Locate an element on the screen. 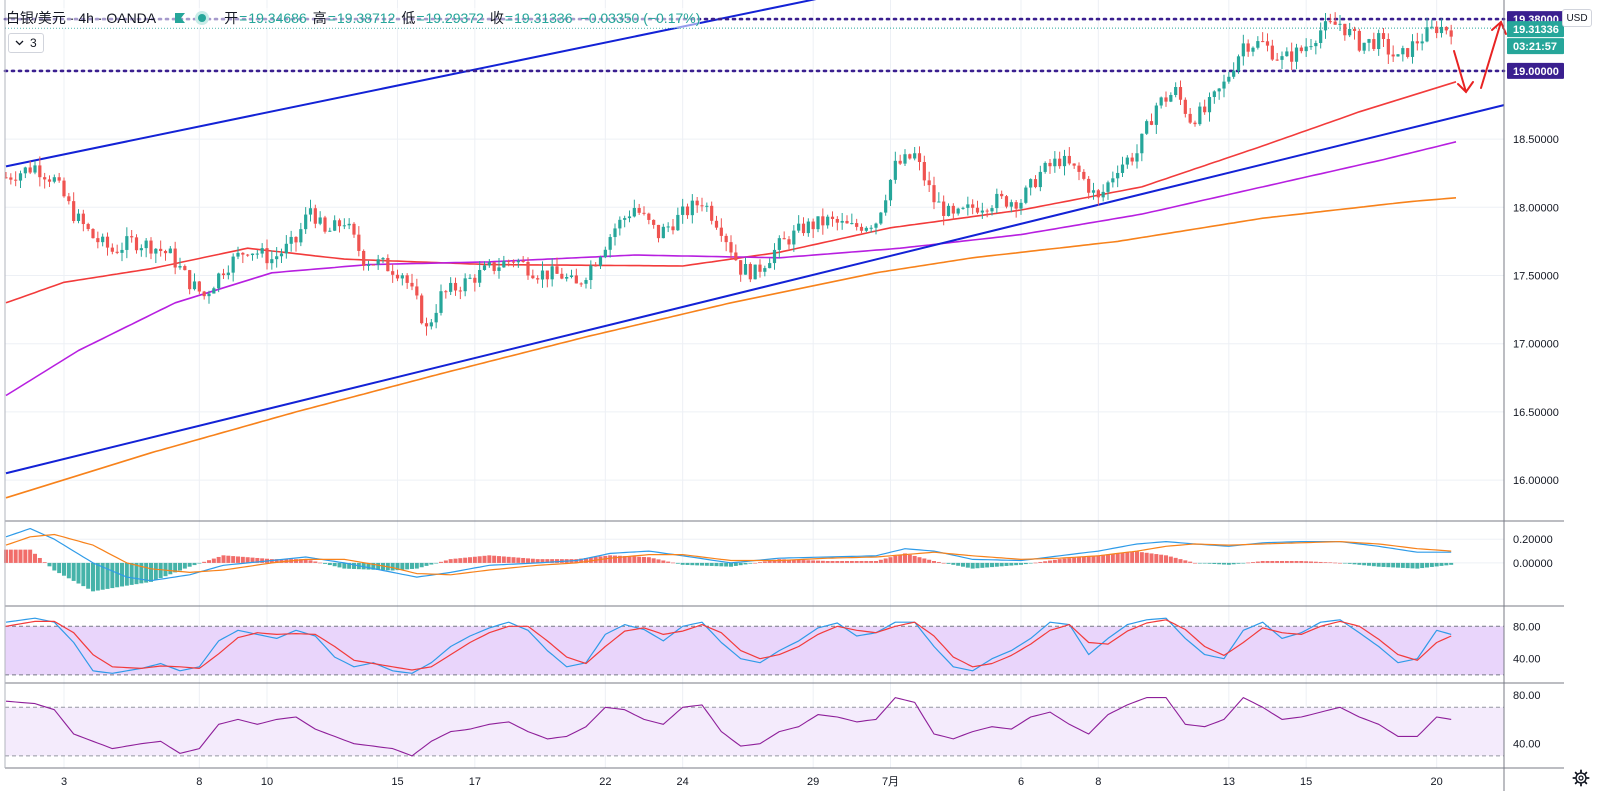 The image size is (1606, 791). flag-icon is located at coordinates (180, 18).